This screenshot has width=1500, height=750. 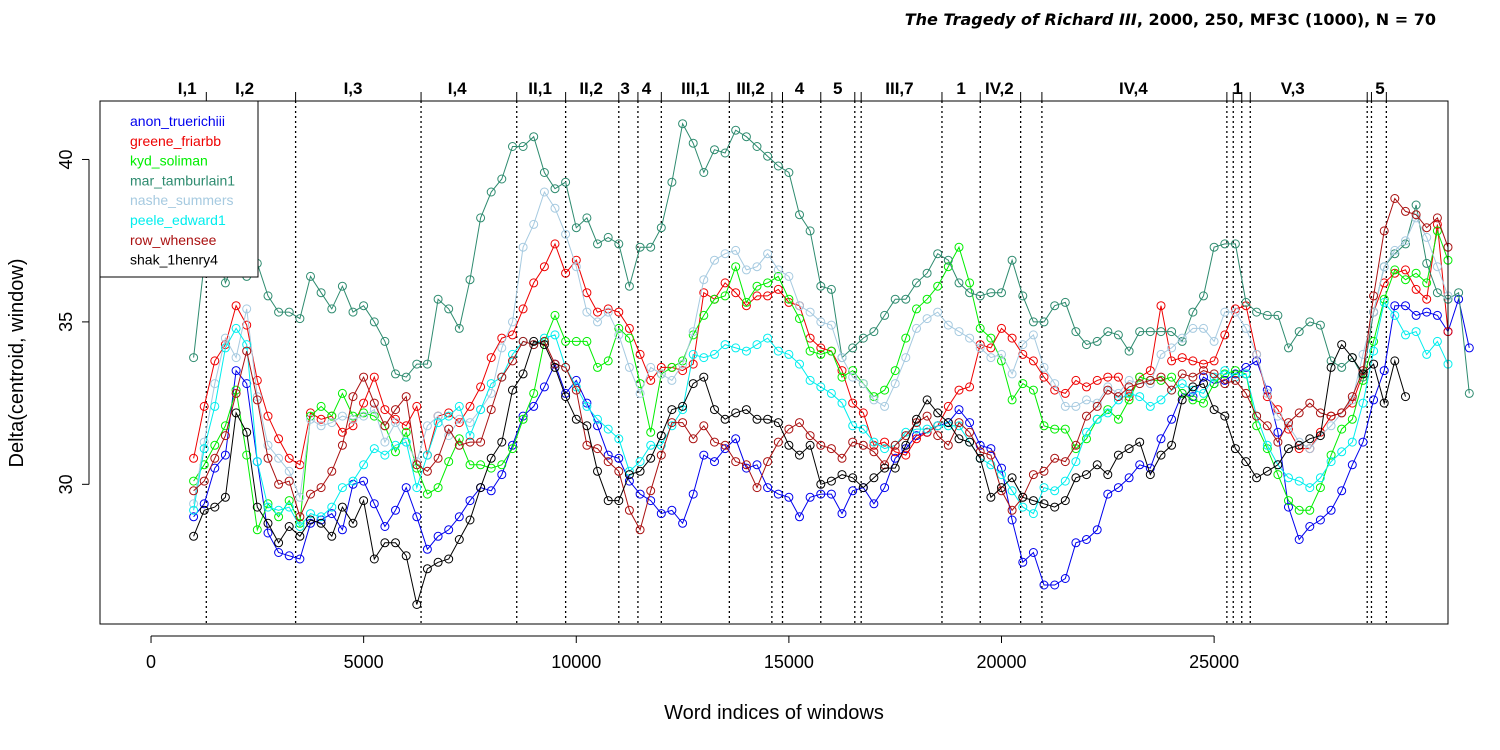 What do you see at coordinates (774, 713) in the screenshot?
I see `x-axis-label: Word indices of windows` at bounding box center [774, 713].